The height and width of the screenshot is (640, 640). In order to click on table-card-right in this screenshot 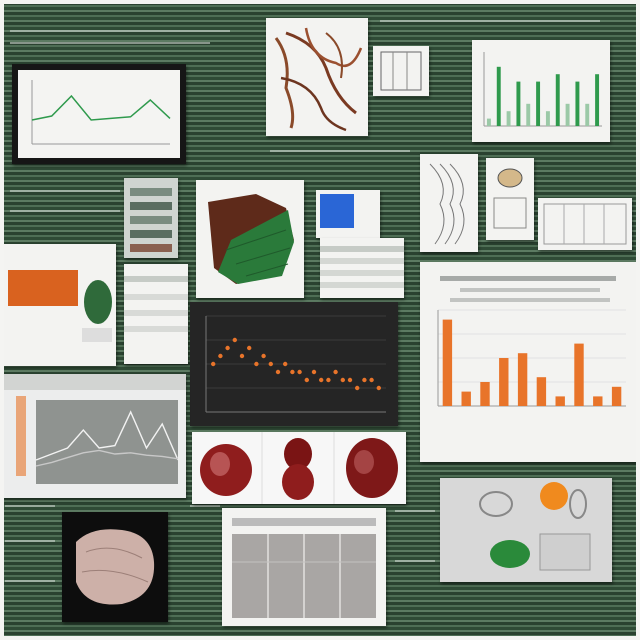, I will do `click(585, 224)`.